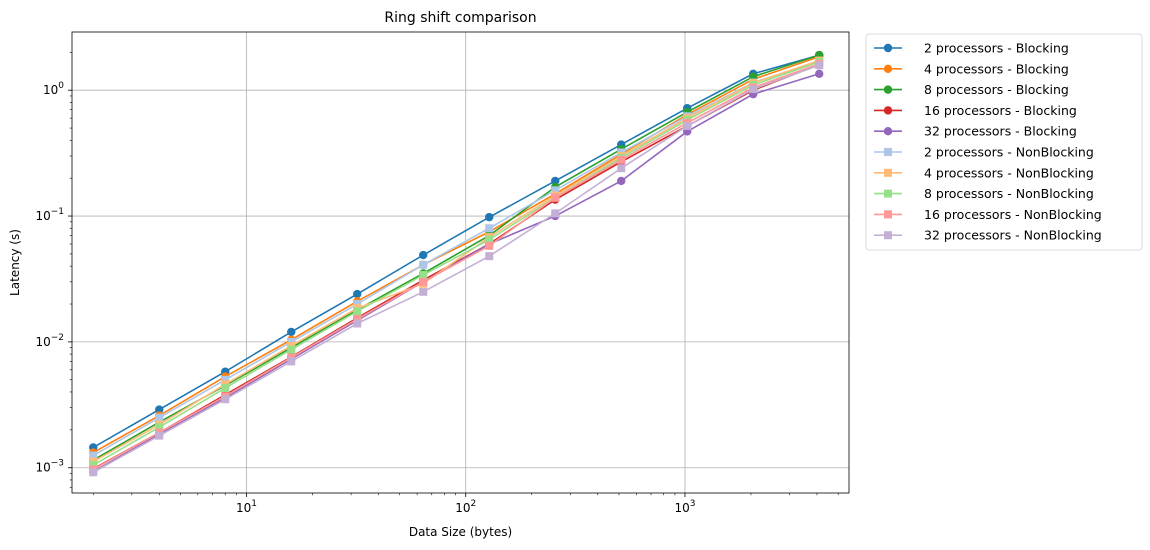  I want to click on y-tick-label: 10⁻¹, so click(49, 215).